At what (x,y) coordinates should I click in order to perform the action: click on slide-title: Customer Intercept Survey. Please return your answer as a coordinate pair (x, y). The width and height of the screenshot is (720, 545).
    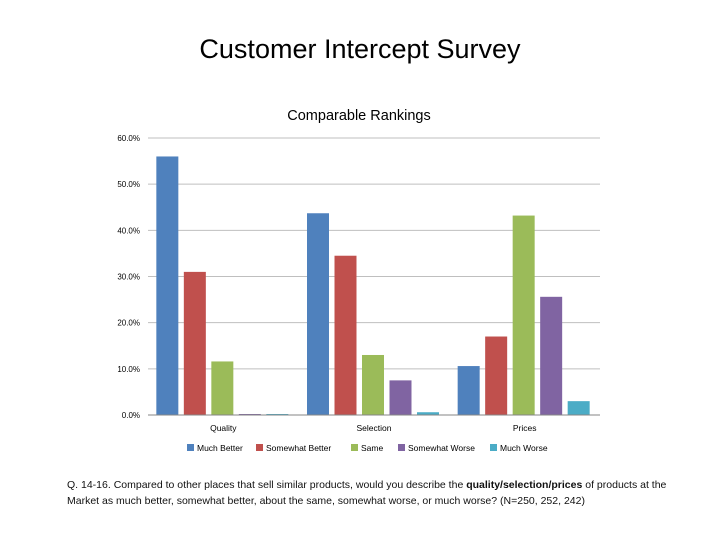
    Looking at the image, I should click on (360, 49).